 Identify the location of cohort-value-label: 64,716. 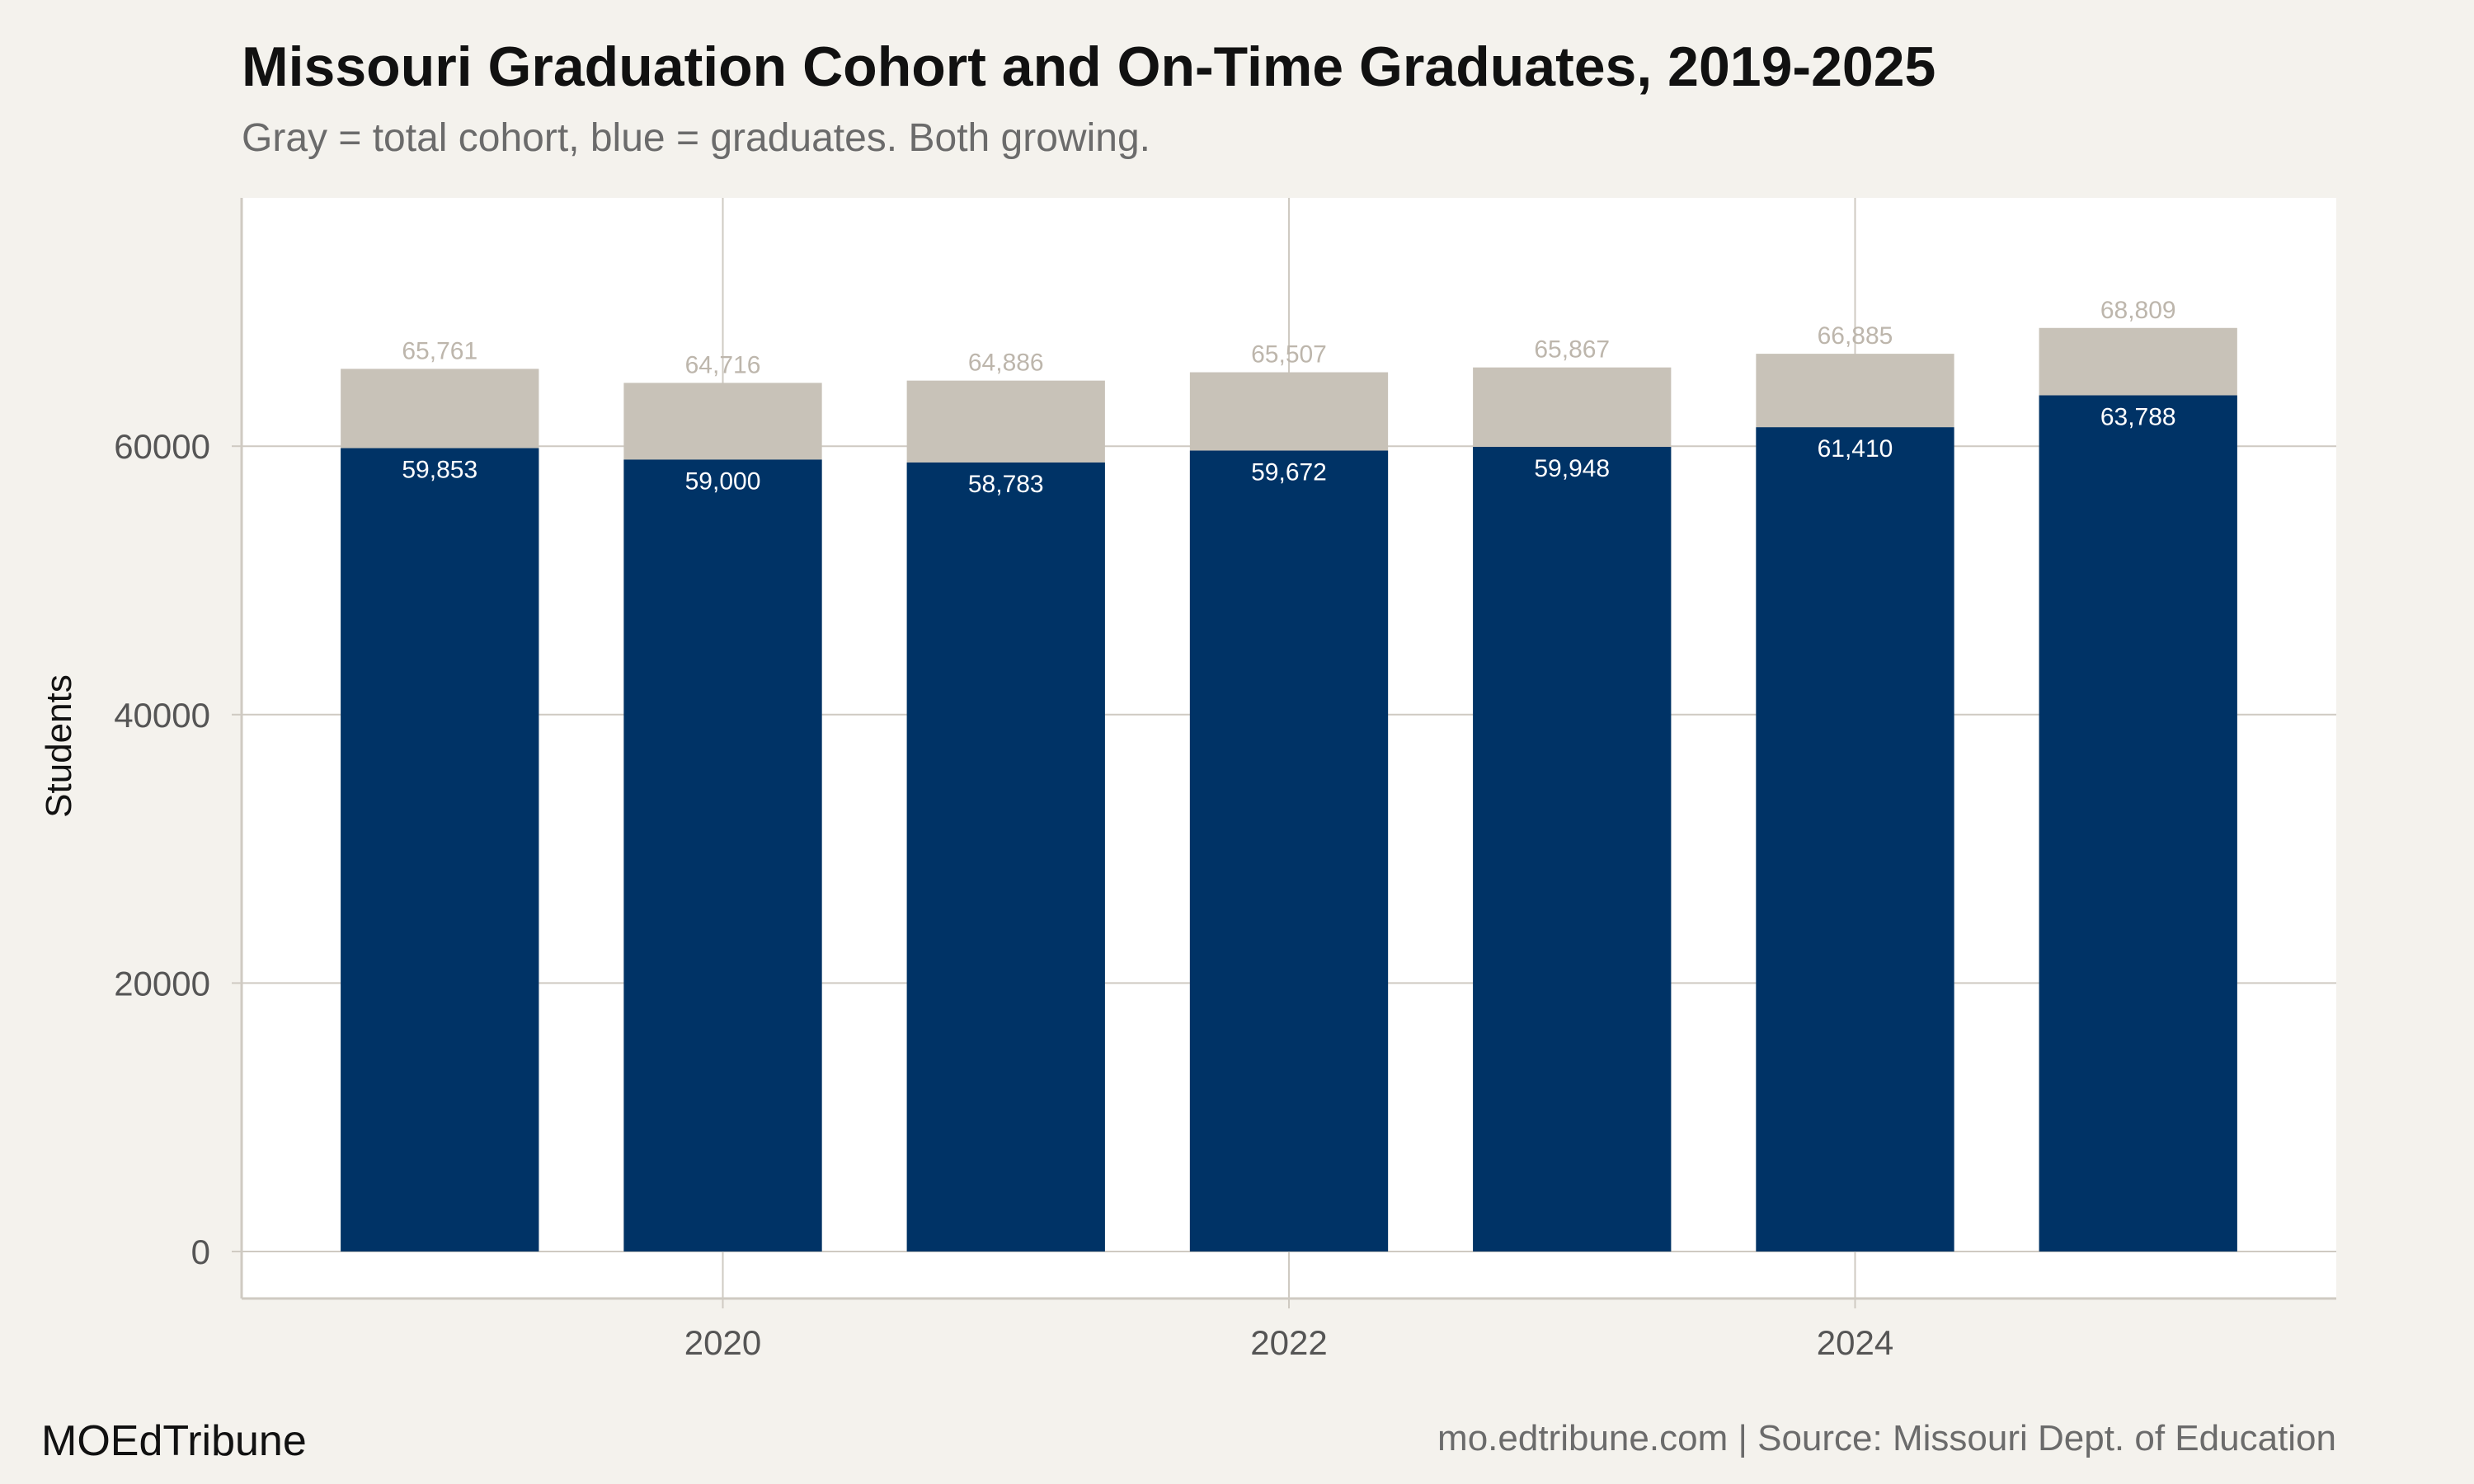
(723, 364).